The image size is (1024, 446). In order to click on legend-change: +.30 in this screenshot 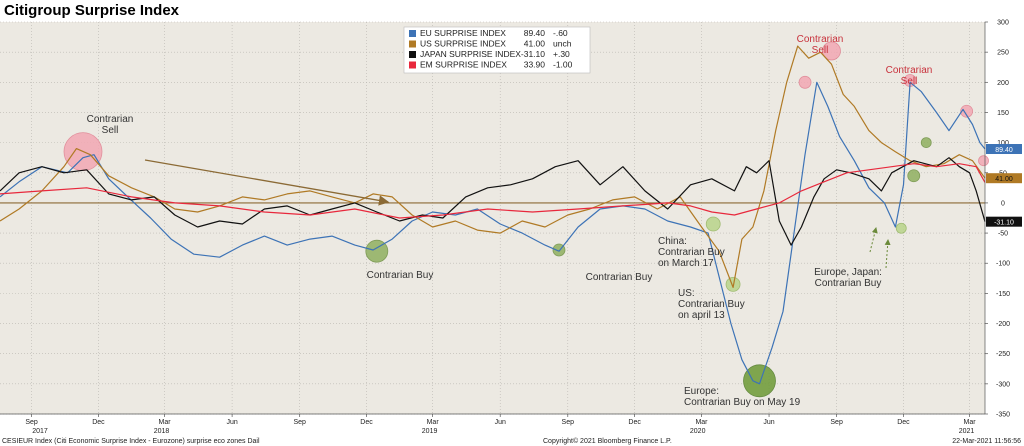, I will do `click(561, 54)`.